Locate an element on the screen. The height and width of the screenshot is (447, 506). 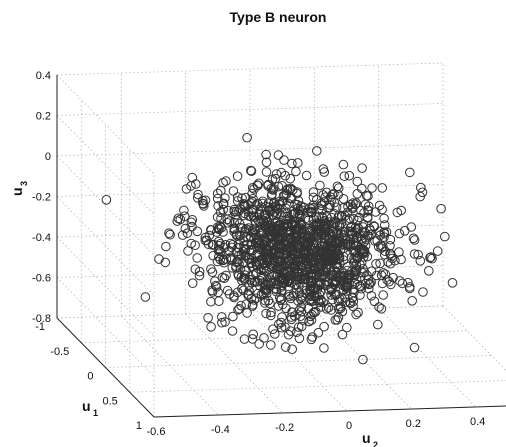
x-tick-label: -0.5 is located at coordinates (59, 352).